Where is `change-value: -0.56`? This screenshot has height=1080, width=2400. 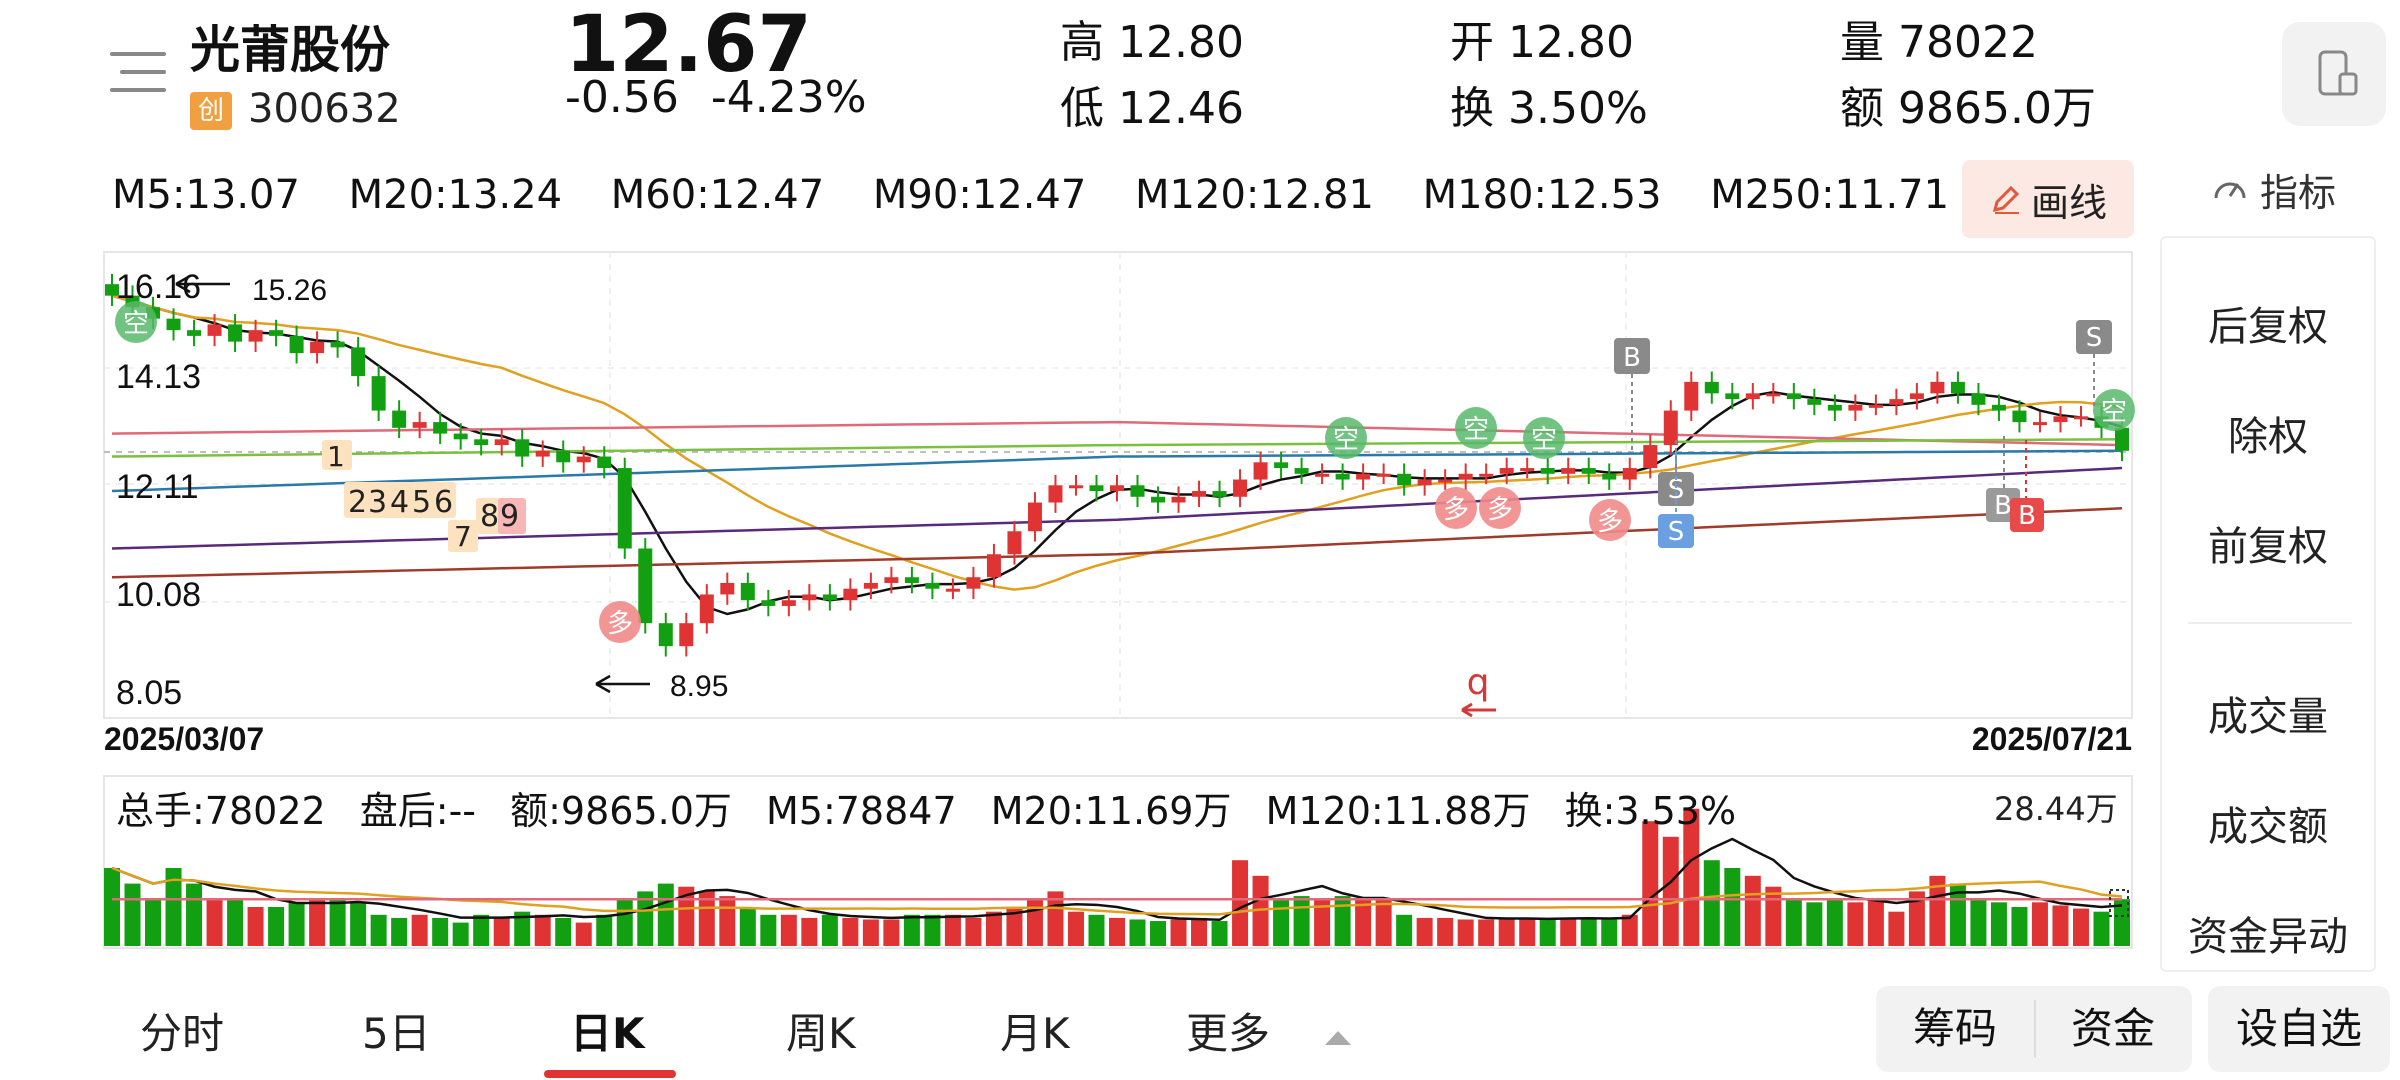
change-value: -0.56 is located at coordinates (622, 97).